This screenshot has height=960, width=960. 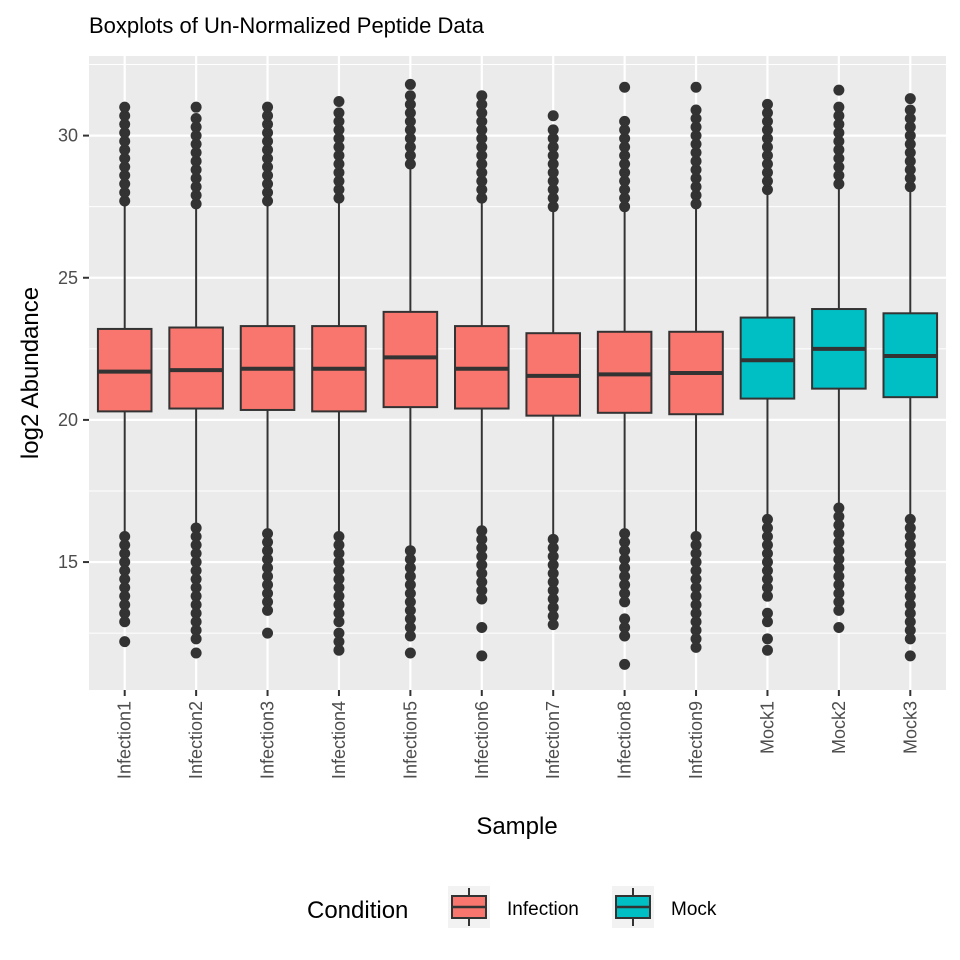 I want to click on legend-key-mock: Mock, so click(x=664, y=907).